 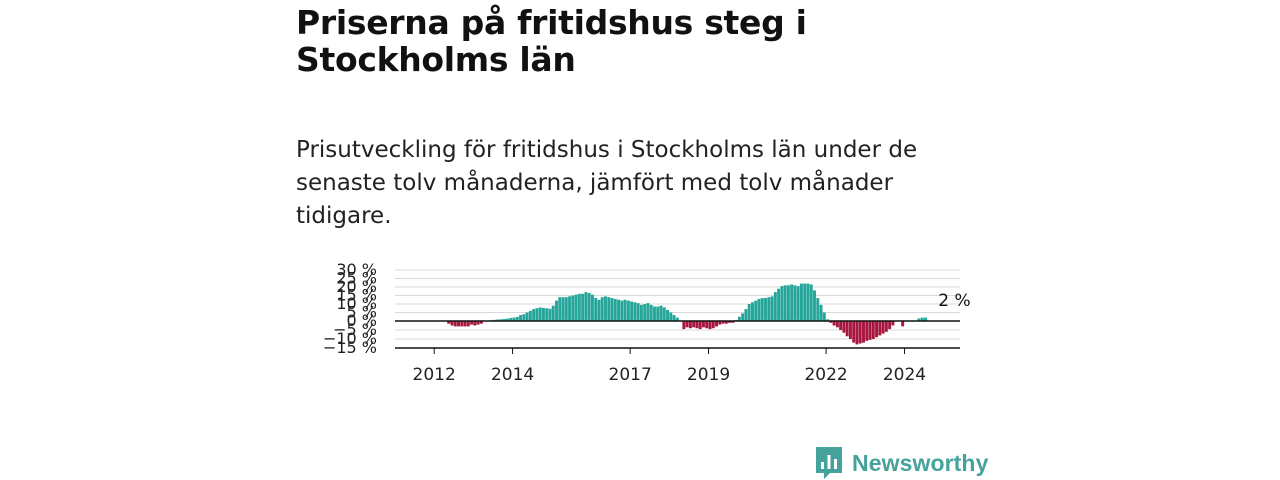 What do you see at coordinates (350, 308) in the screenshot?
I see `y-axis-labels: 30 %25 %20 %15 %10 %5 %0 %−5 %−10 %−15 %` at bounding box center [350, 308].